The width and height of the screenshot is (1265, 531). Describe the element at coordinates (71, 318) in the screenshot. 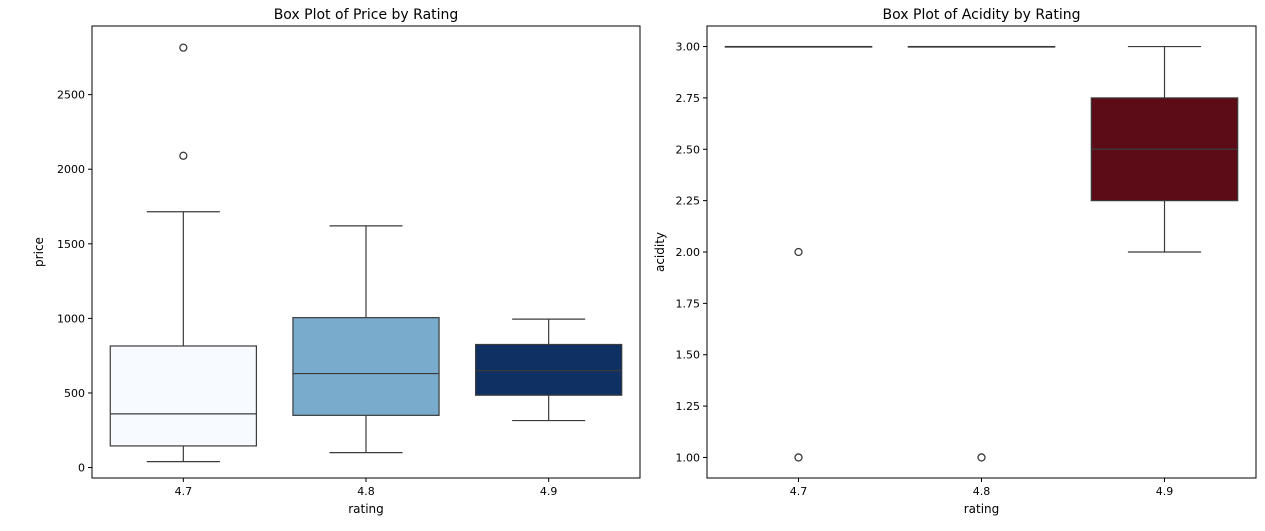

I see `y-tick-label: 1000` at that location.